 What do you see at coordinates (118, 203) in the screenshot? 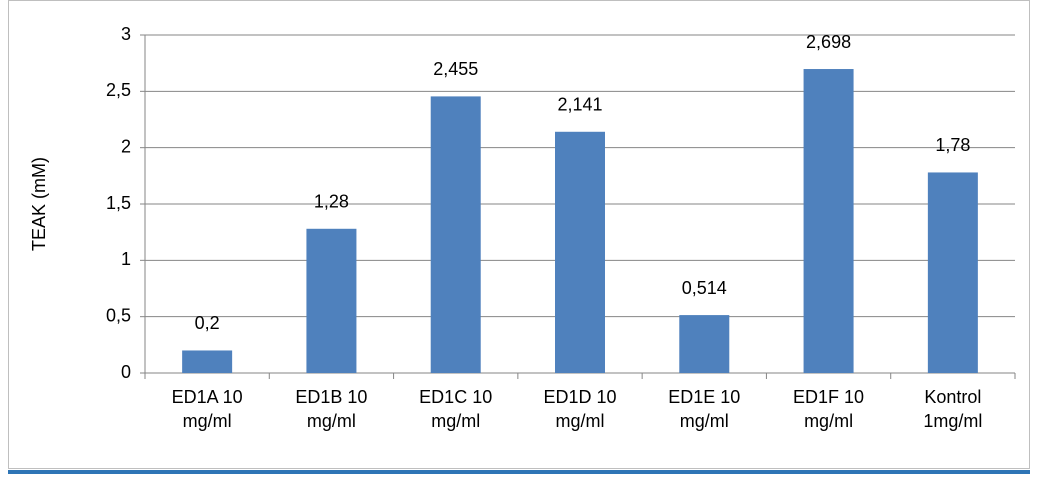
I see `y-tick-label: 1,5` at bounding box center [118, 203].